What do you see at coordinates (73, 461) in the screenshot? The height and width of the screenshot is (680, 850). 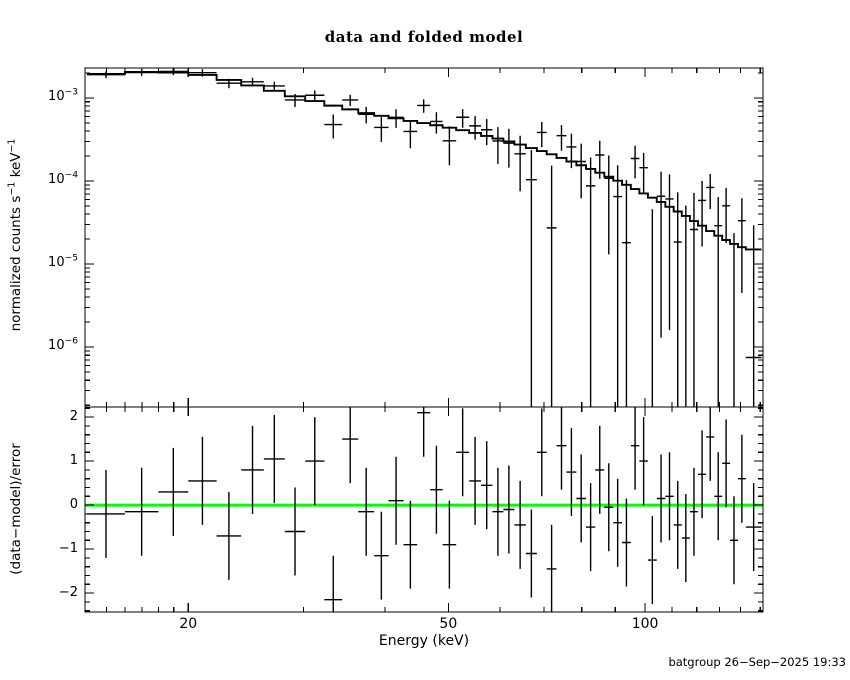 I see `y-tick-label-bottom: 1` at bounding box center [73, 461].